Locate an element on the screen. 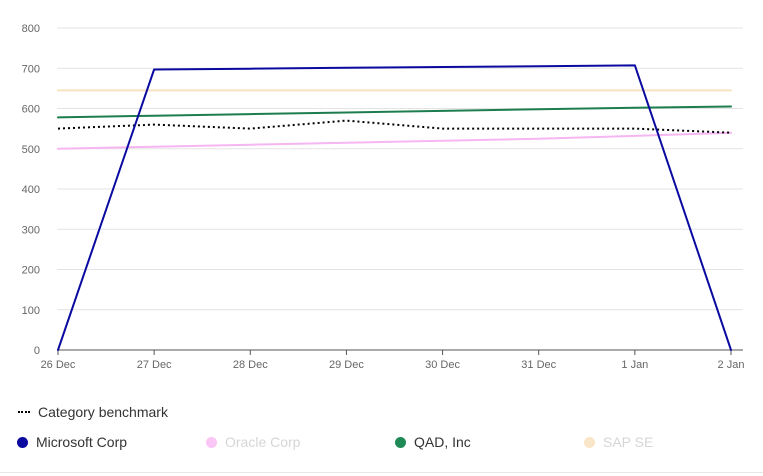 This screenshot has height=476, width=763. y-axis: 0 100 200 300 400 500 600 700 800 is located at coordinates (31, 190).